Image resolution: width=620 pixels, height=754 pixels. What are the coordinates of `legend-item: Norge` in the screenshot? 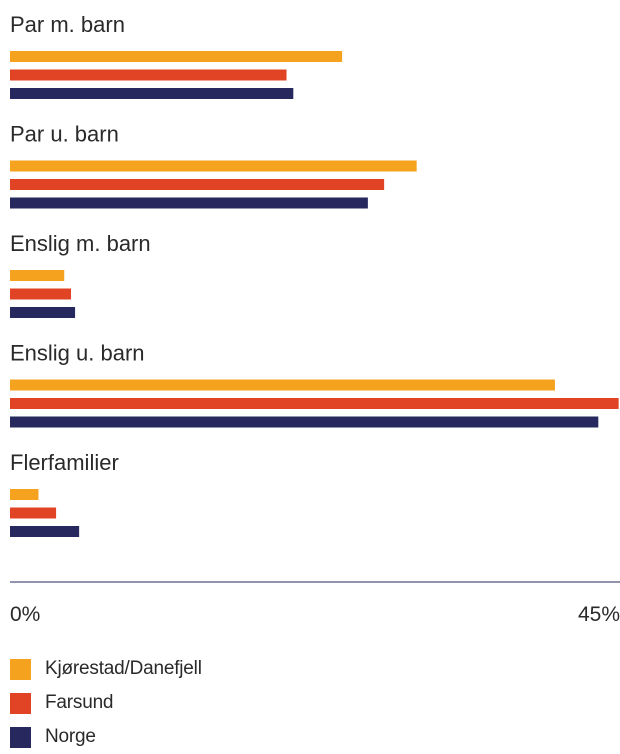 It's located at (106, 737).